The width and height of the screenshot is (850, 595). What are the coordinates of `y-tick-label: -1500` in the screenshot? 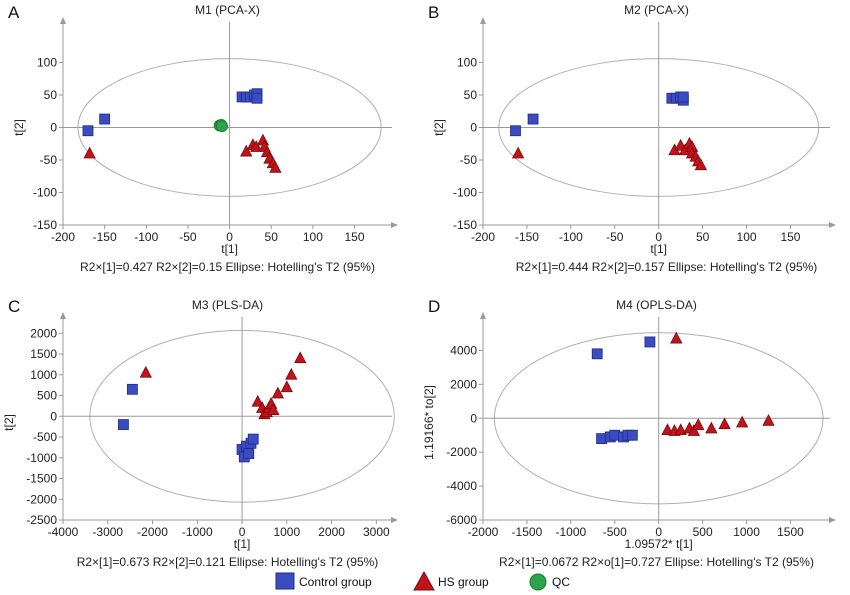 It's located at (41, 479).